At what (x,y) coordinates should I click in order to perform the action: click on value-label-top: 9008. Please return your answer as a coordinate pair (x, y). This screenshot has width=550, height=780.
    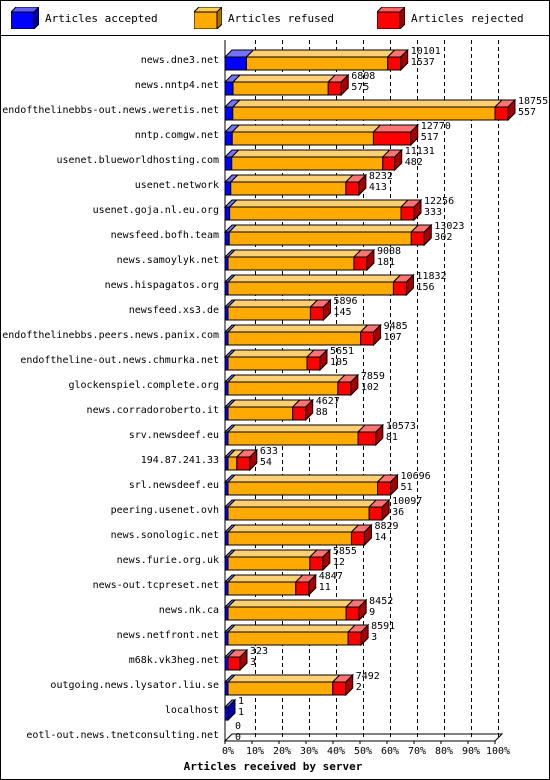
    Looking at the image, I should click on (389, 251).